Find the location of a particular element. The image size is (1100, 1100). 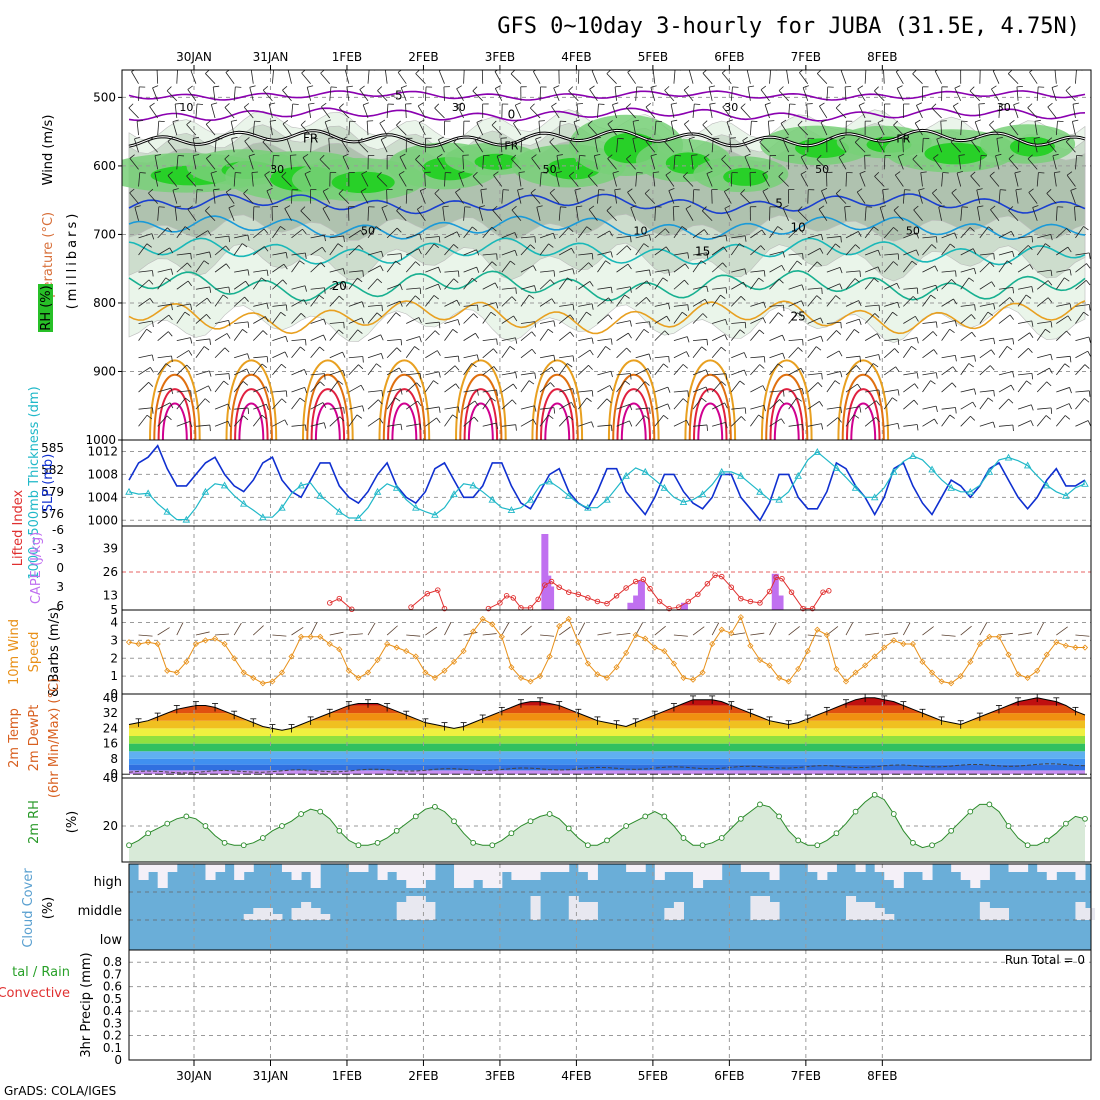

wind10m-barb is located at coordinates (564, 631).